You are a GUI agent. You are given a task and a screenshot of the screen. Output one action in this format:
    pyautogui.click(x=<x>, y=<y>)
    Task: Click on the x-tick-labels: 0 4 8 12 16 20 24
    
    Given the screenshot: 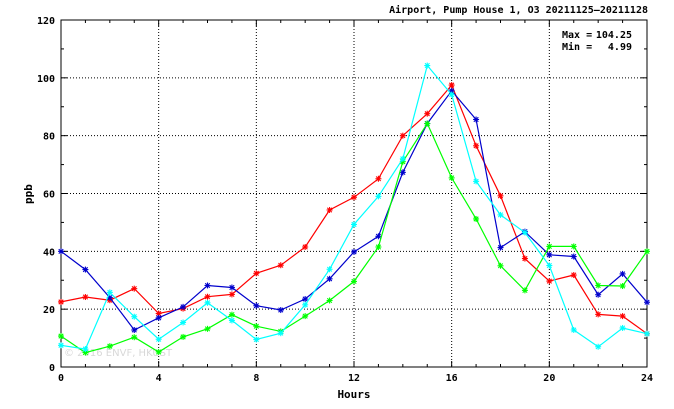 What is the action you would take?
    pyautogui.click(x=355, y=378)
    